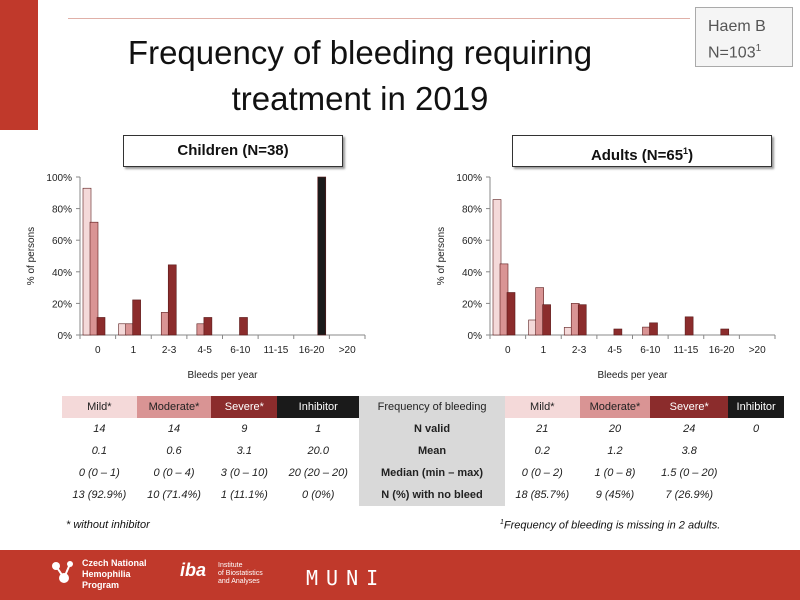 The image size is (800, 600). I want to click on table-cell: 0 (0%), so click(318, 495).